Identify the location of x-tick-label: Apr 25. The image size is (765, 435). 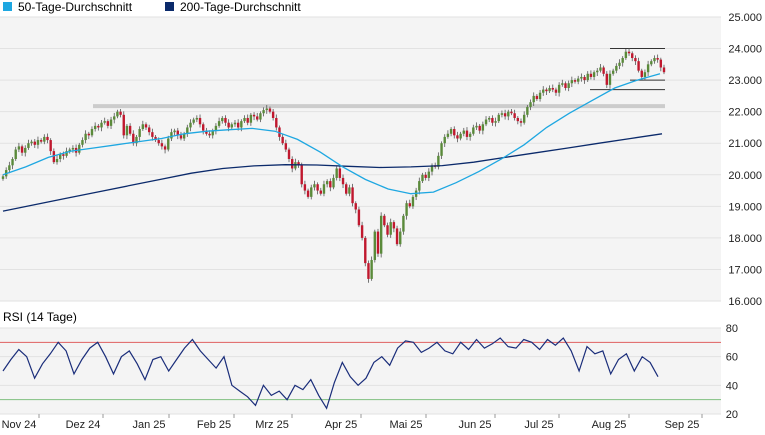
(341, 424).